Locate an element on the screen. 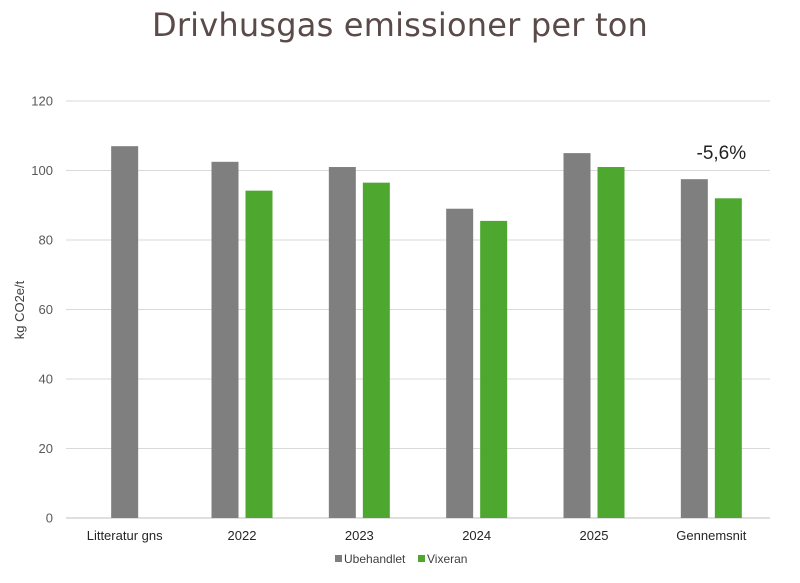 The image size is (800, 583). bar-vixeran-2022 is located at coordinates (259, 354).